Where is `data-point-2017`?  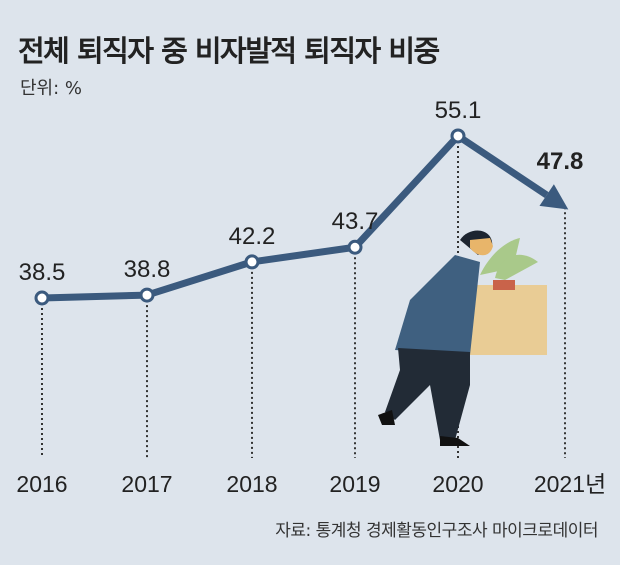 data-point-2017 is located at coordinates (147, 295).